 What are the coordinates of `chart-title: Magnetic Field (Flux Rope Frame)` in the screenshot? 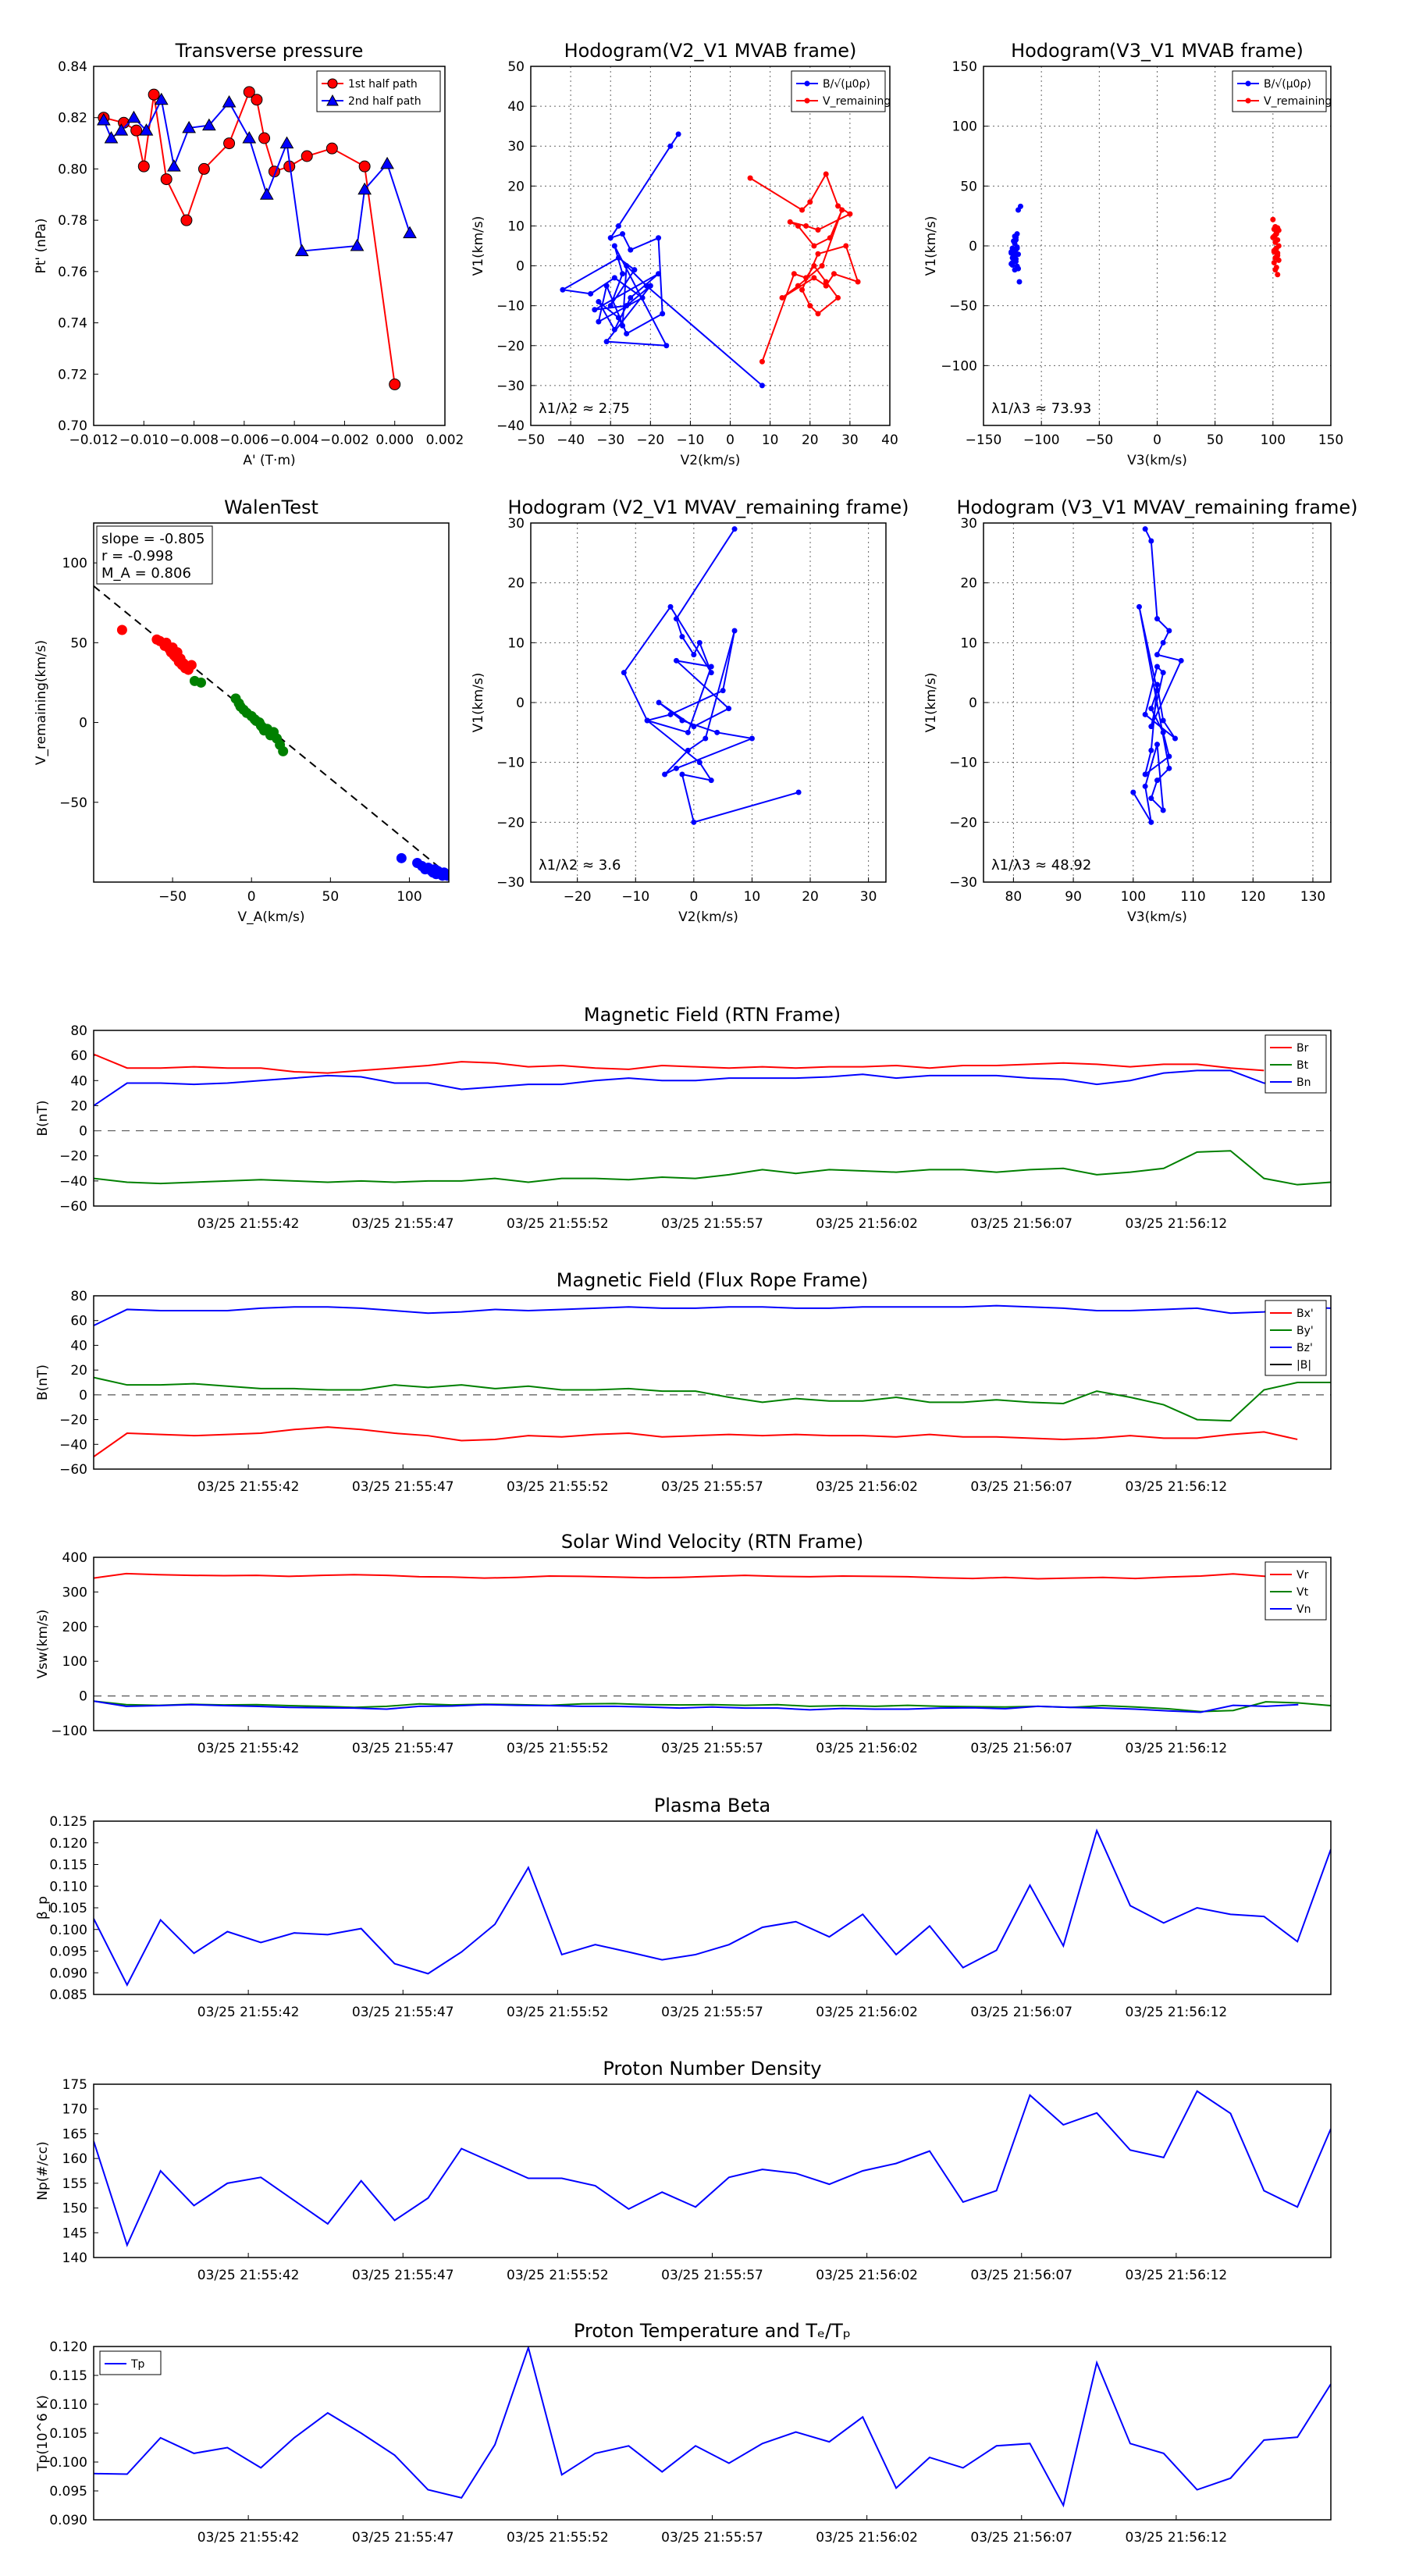 It's located at (713, 1280).